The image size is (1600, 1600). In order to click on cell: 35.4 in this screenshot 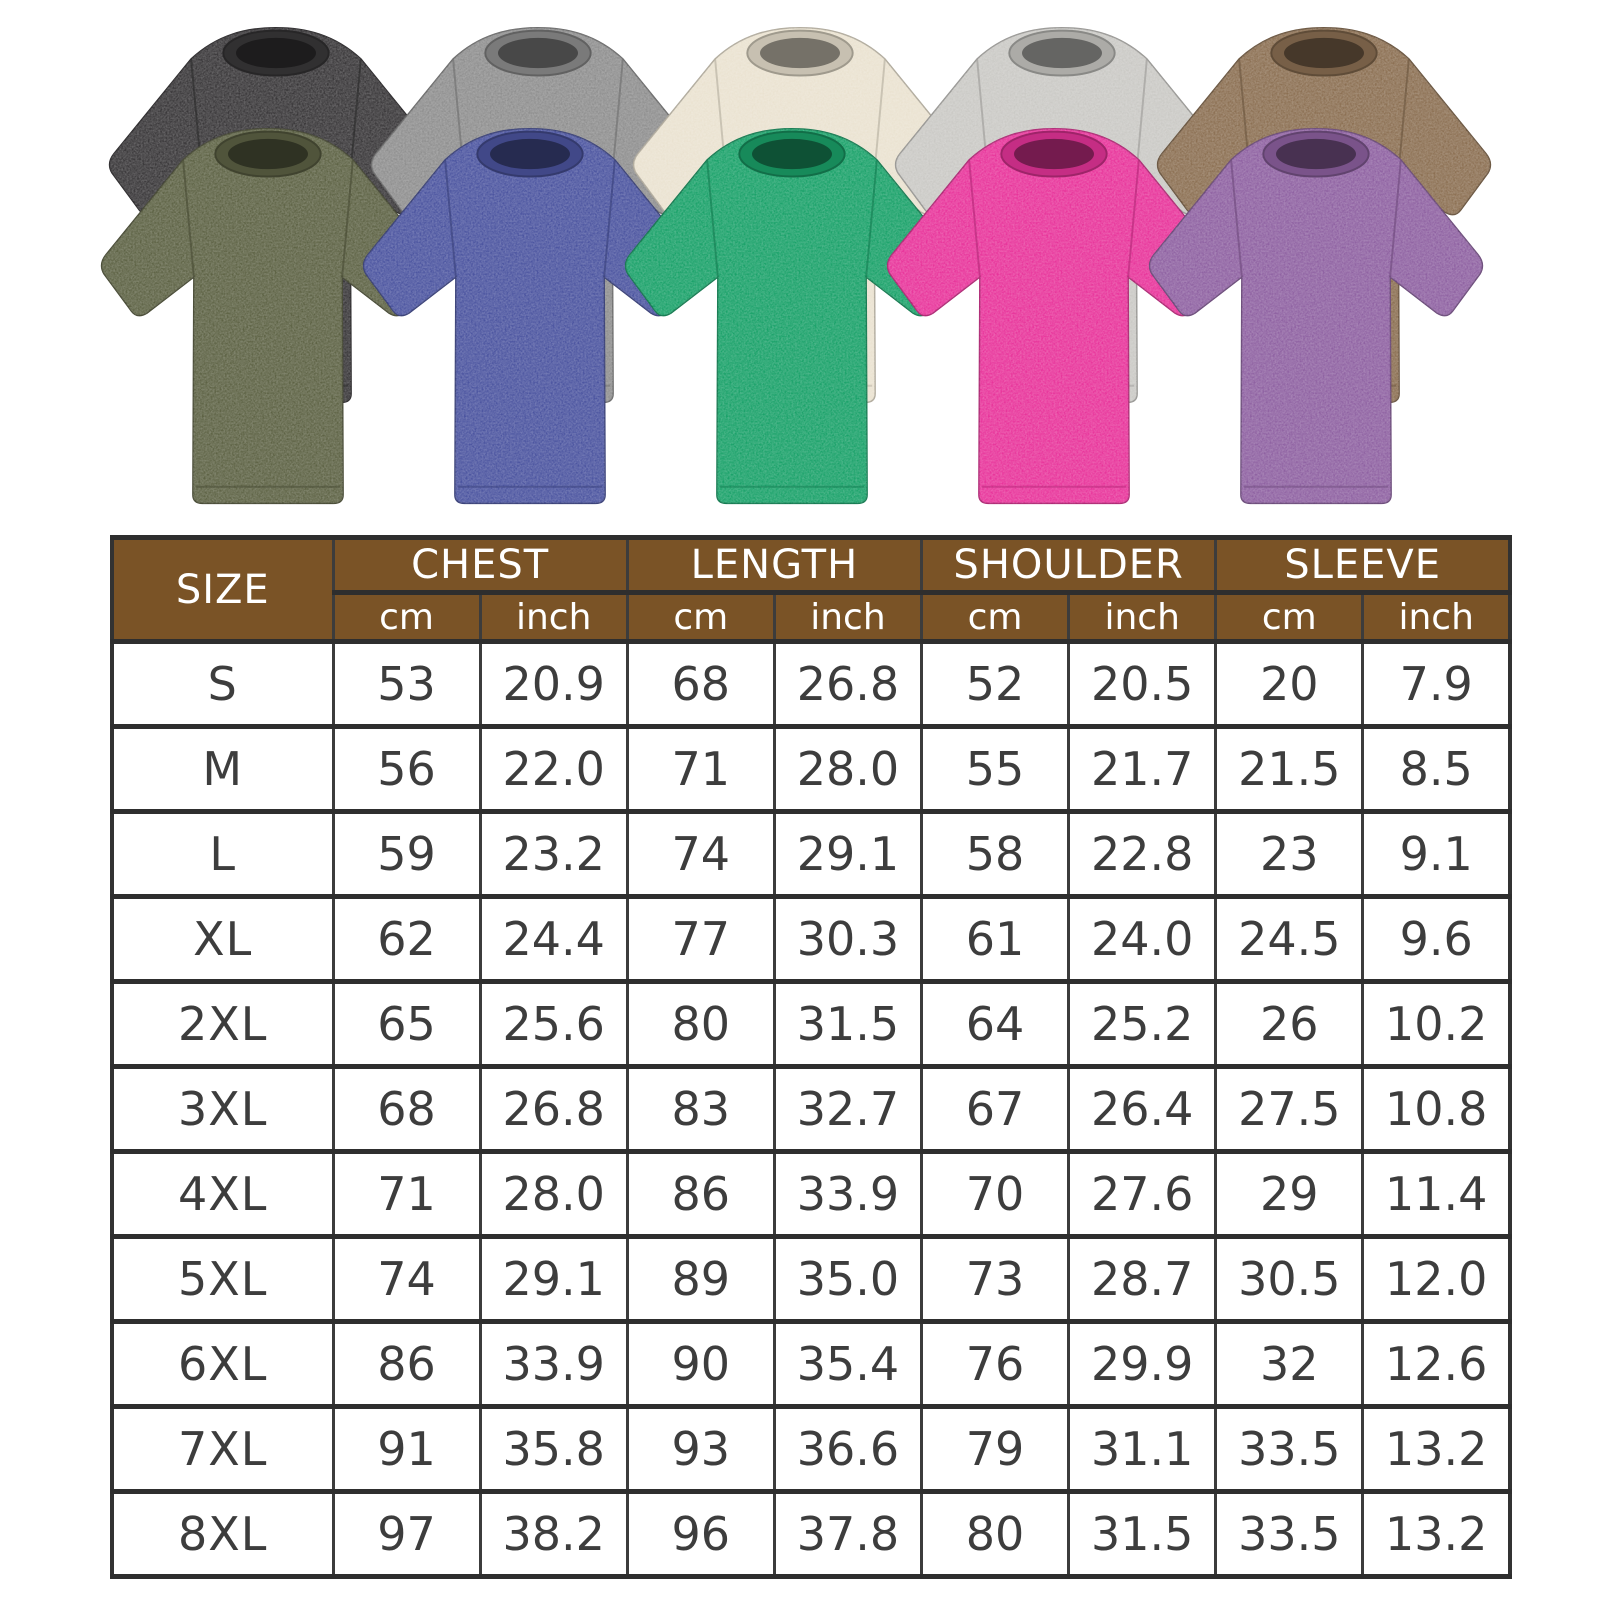, I will do `click(848, 1364)`.